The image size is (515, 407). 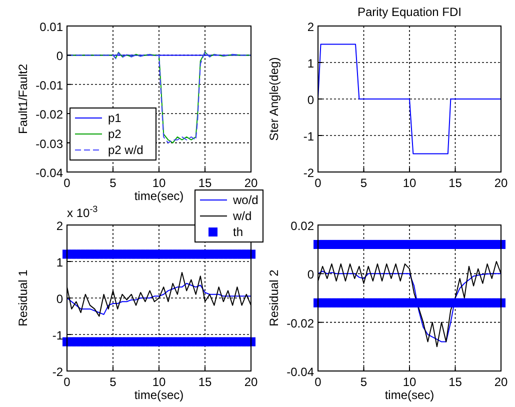 I want to click on y-tick-label: 0.01, so click(x=52, y=27).